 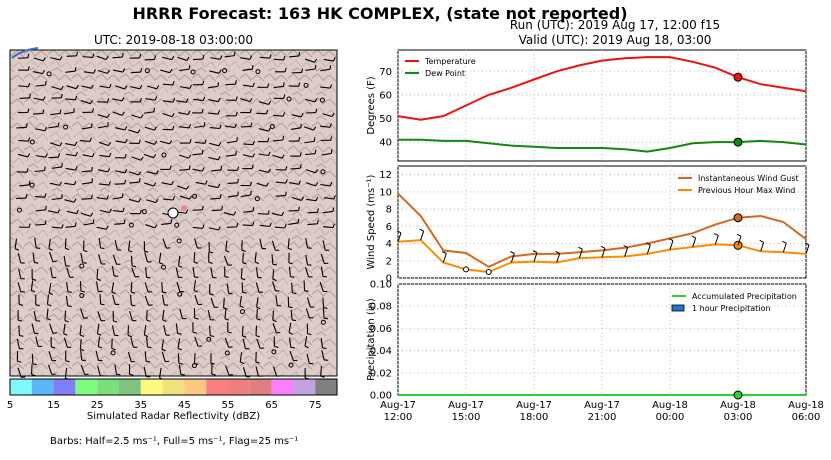 What do you see at coordinates (385, 72) in the screenshot?
I see `y-tick-label: 70` at bounding box center [385, 72].